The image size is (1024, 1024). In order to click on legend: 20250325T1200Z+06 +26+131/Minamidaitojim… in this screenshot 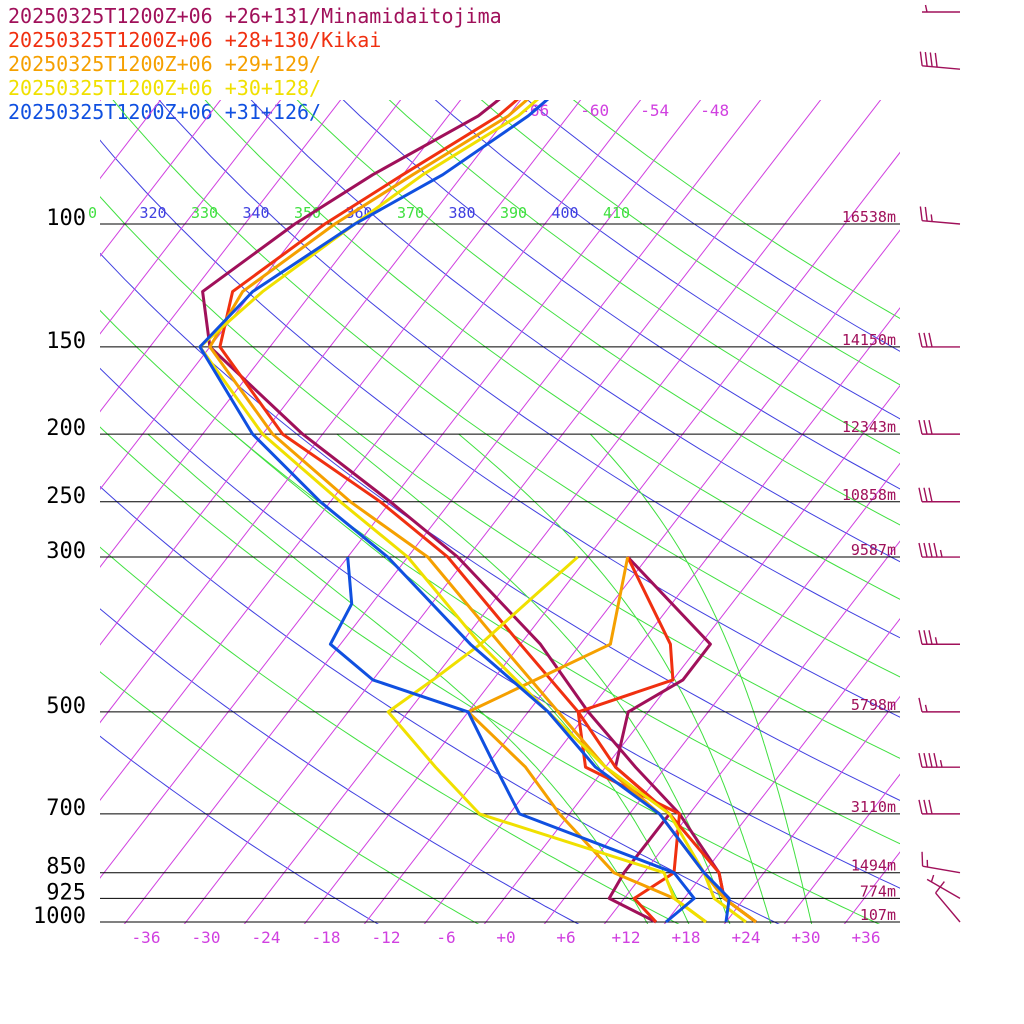, I will do `click(255, 64)`.